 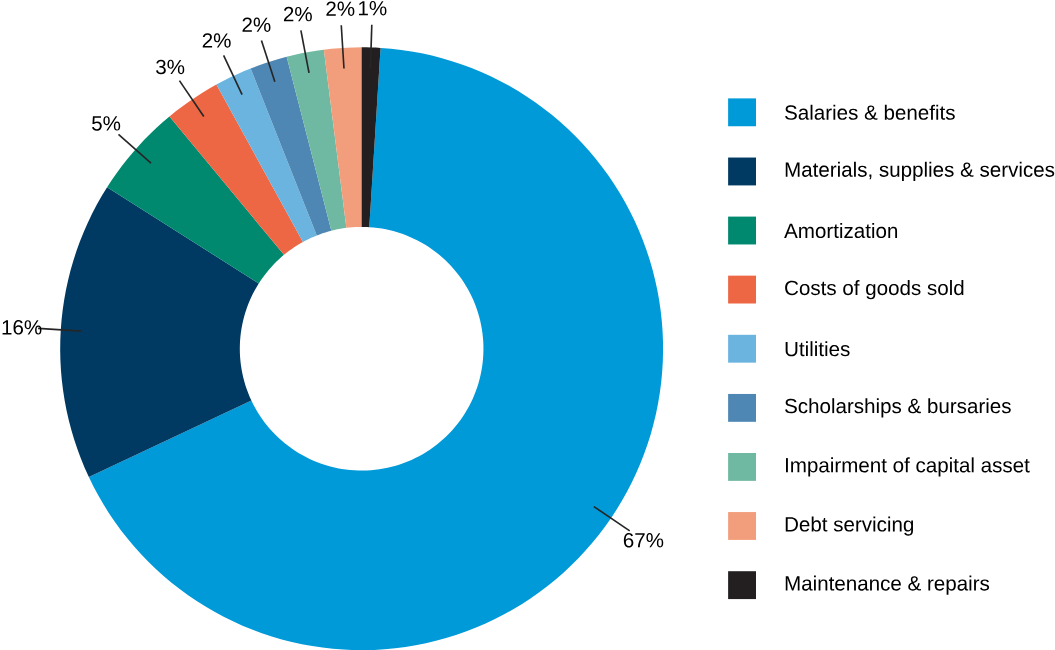 I want to click on data-label: 16%, so click(x=22, y=327).